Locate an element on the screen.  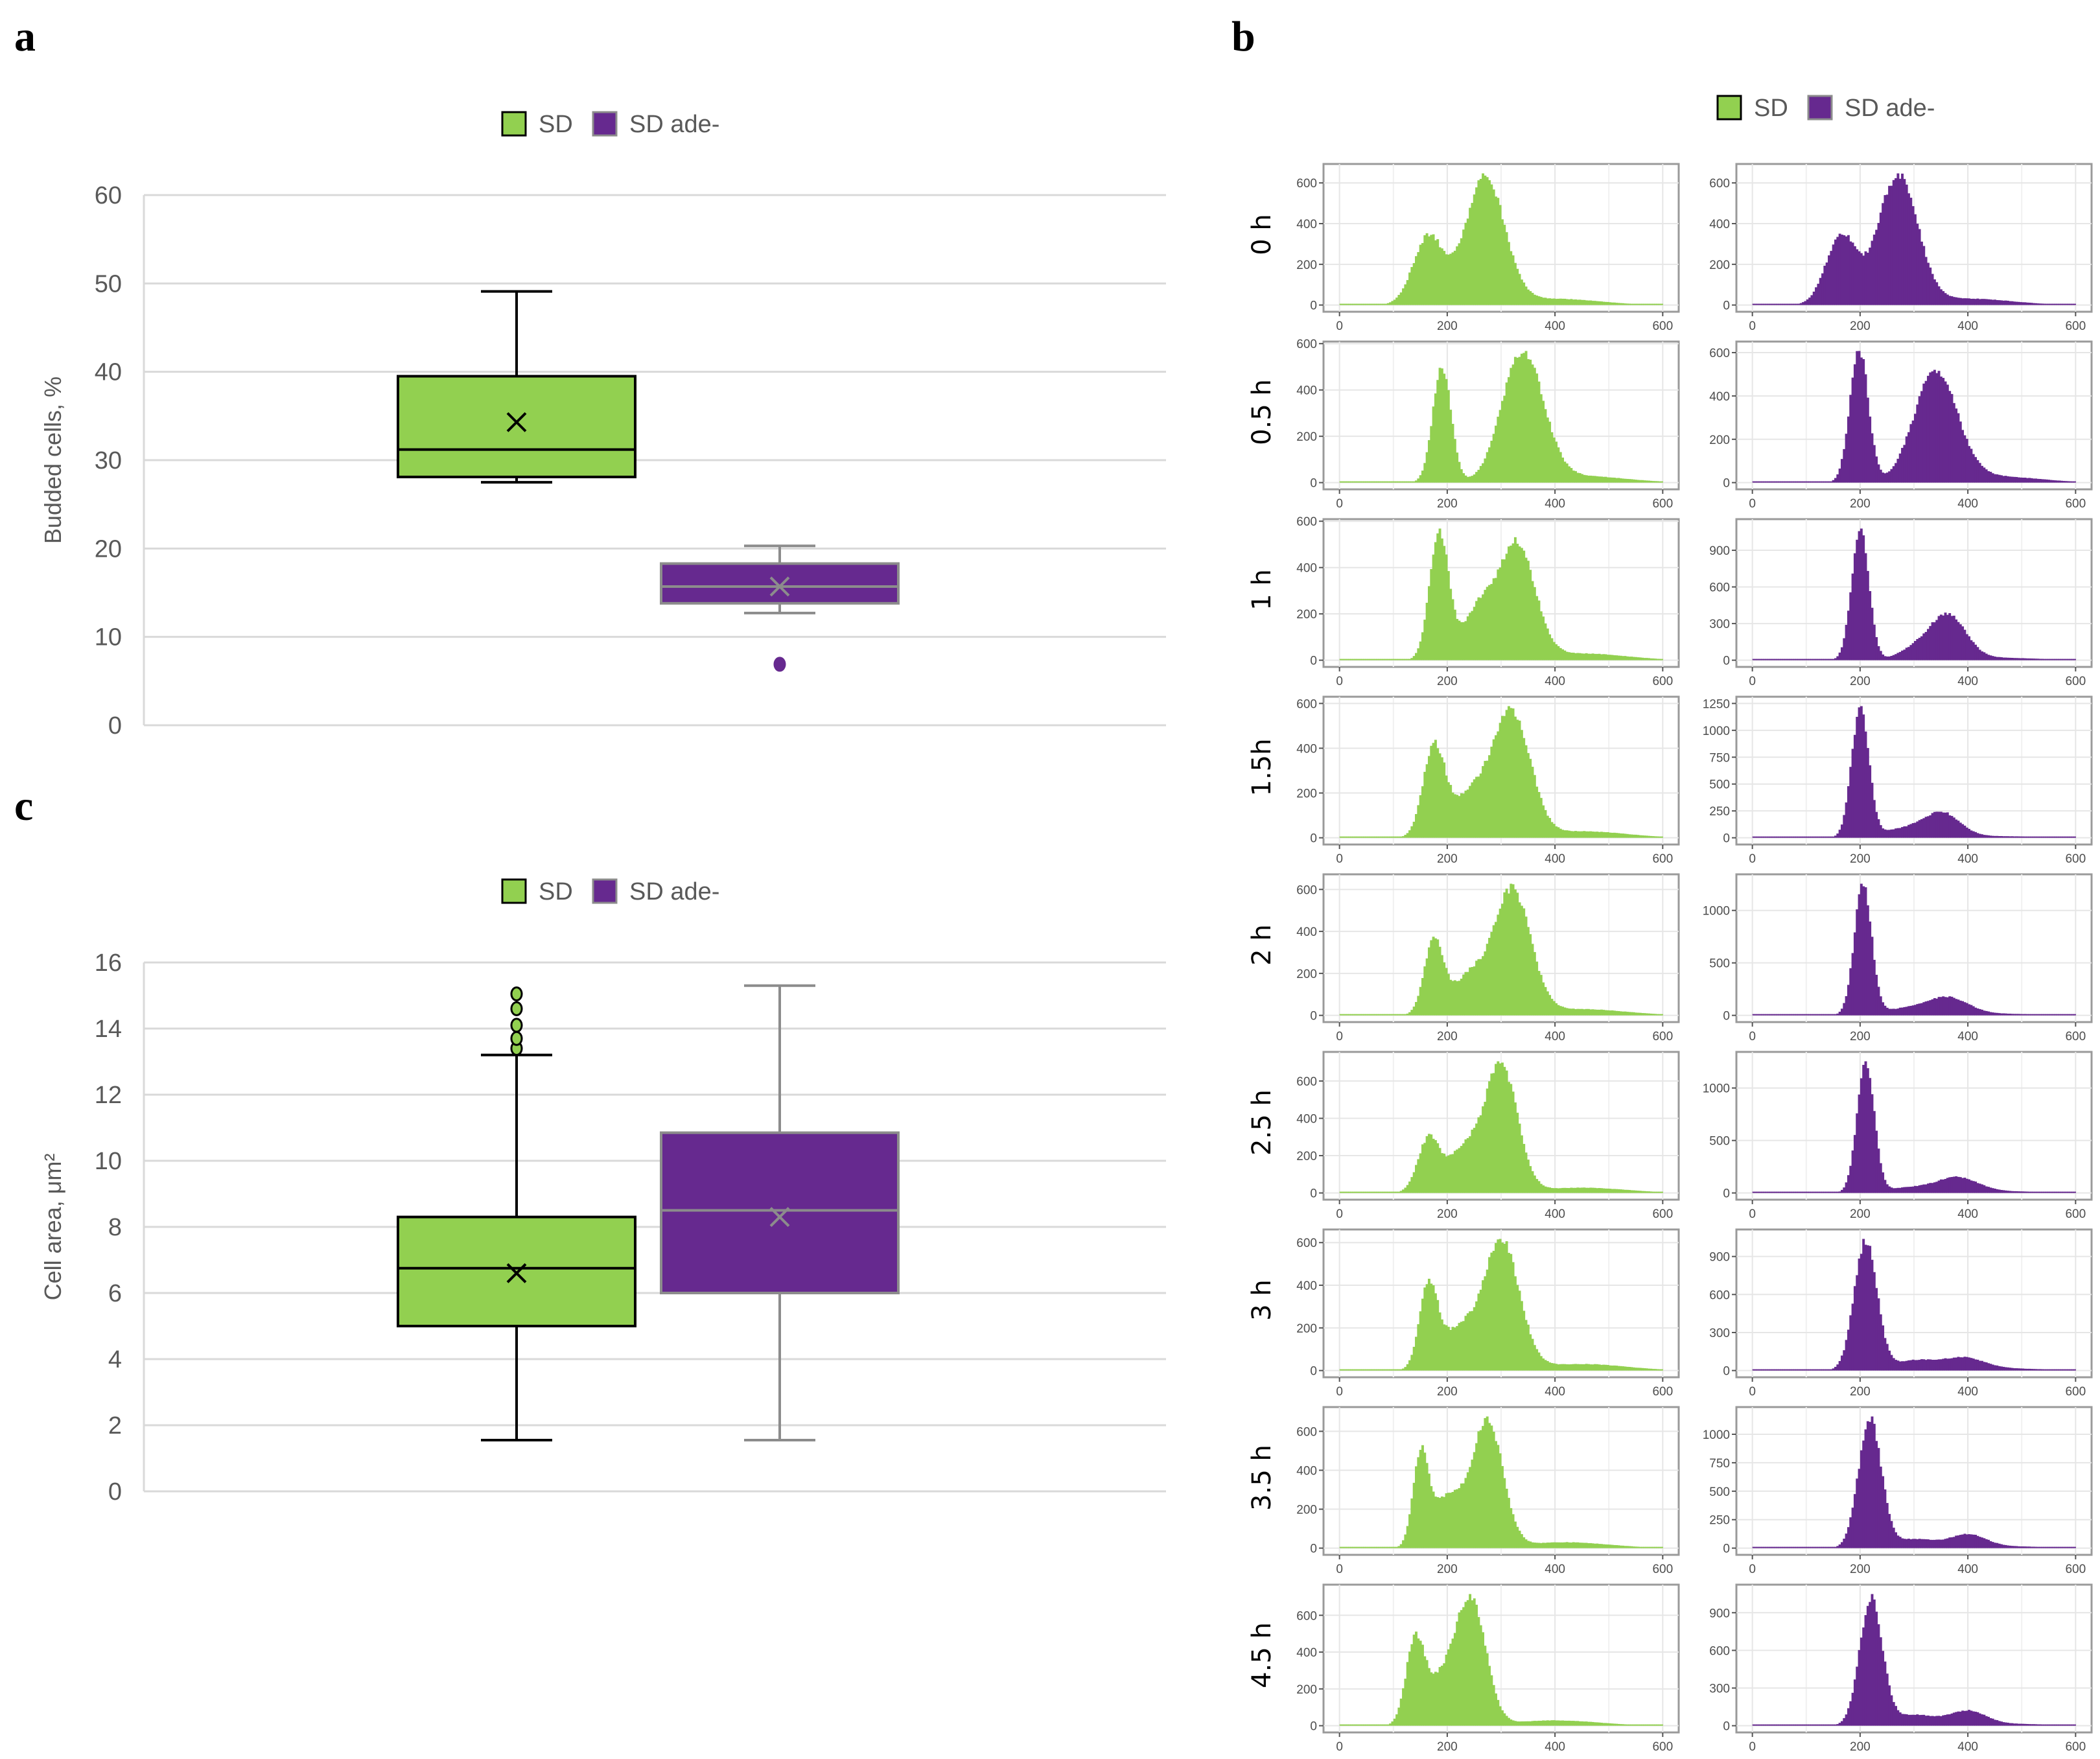
y-tick-label: 20 is located at coordinates (108, 549).